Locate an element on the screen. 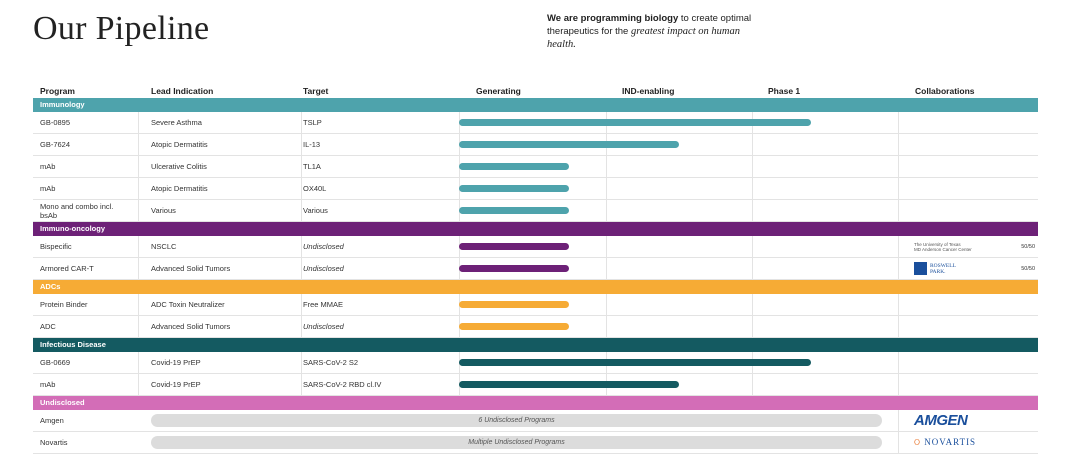 The width and height of the screenshot is (1080, 471). program-name: Novartis is located at coordinates (54, 442).